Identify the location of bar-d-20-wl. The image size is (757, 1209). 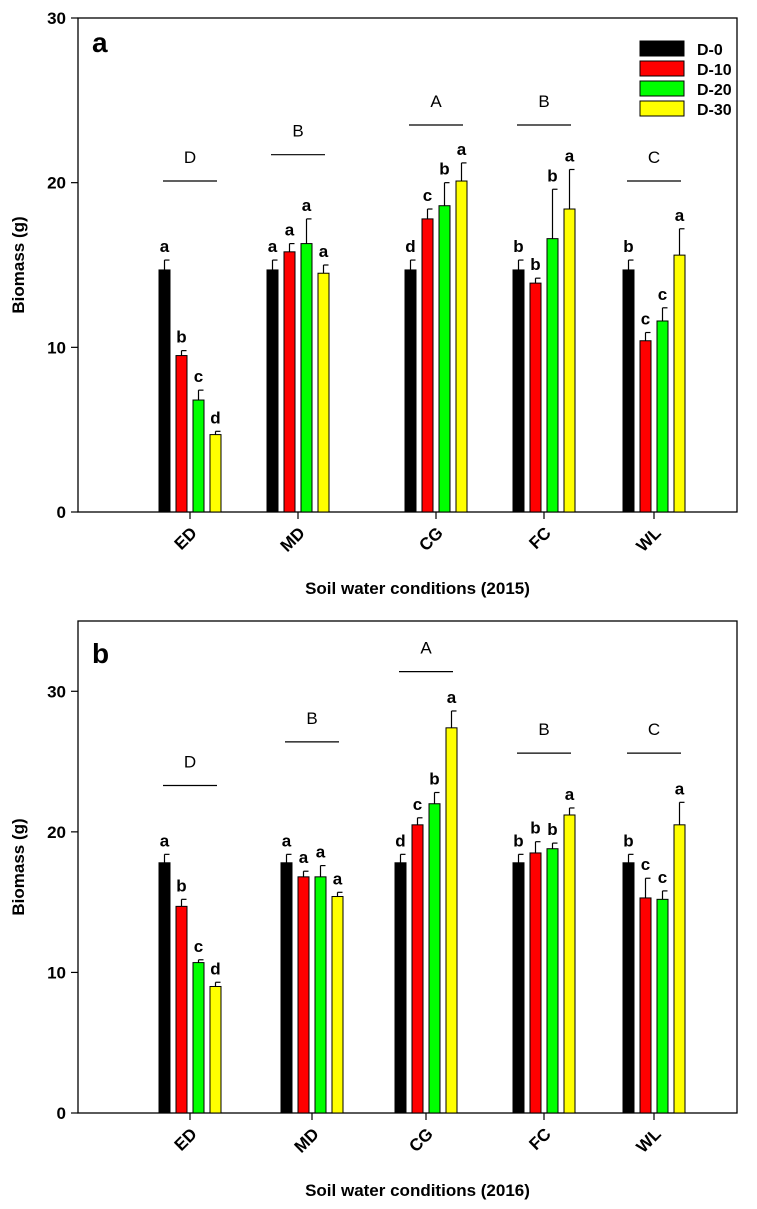
(662, 1006).